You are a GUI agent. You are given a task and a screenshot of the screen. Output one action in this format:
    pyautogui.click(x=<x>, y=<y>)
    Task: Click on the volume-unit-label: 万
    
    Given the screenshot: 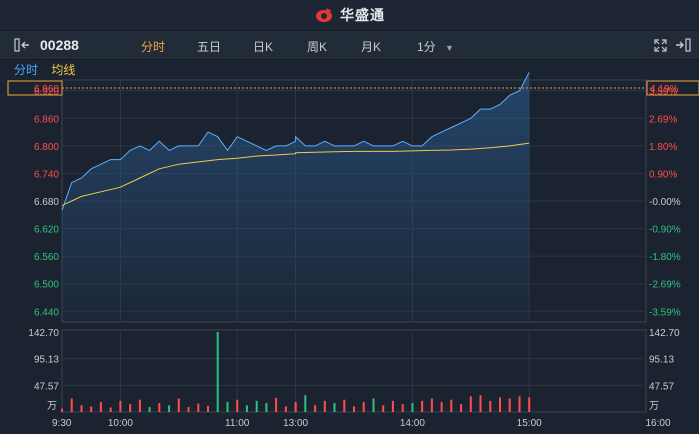 What is the action you would take?
    pyautogui.click(x=52, y=406)
    